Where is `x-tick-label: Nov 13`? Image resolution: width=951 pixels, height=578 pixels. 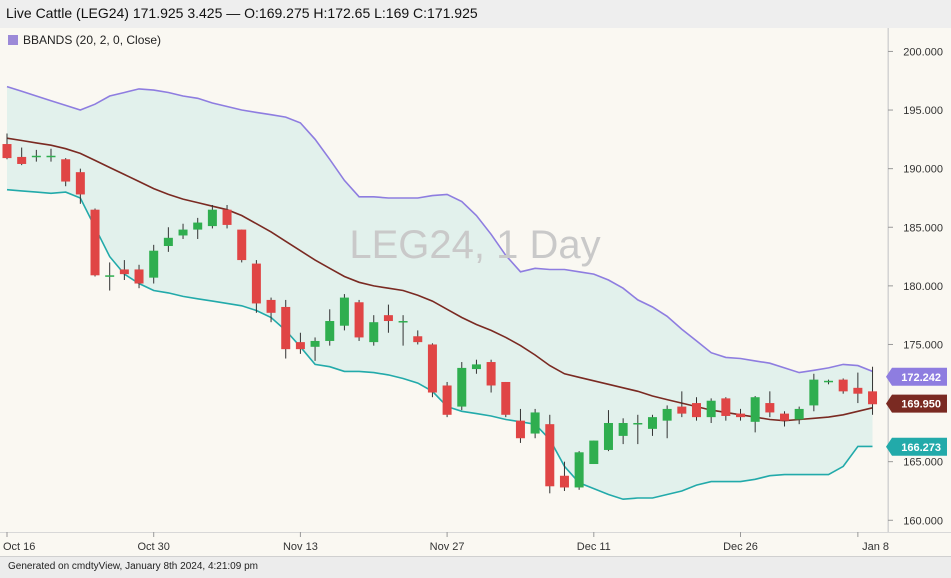 x-tick-label: Nov 13 is located at coordinates (300, 547).